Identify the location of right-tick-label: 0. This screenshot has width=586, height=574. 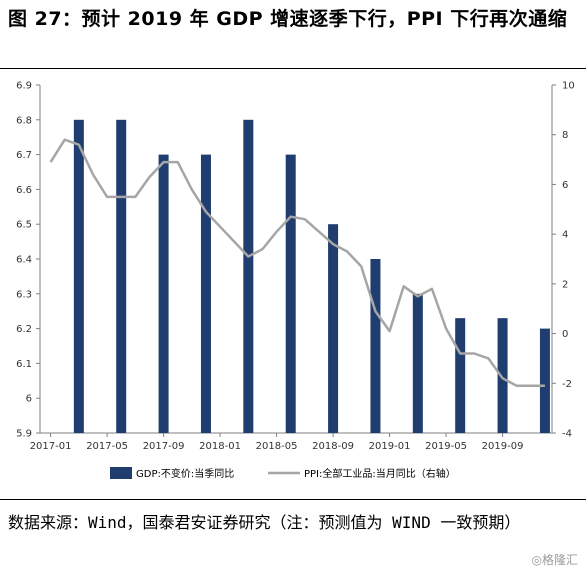
(565, 334).